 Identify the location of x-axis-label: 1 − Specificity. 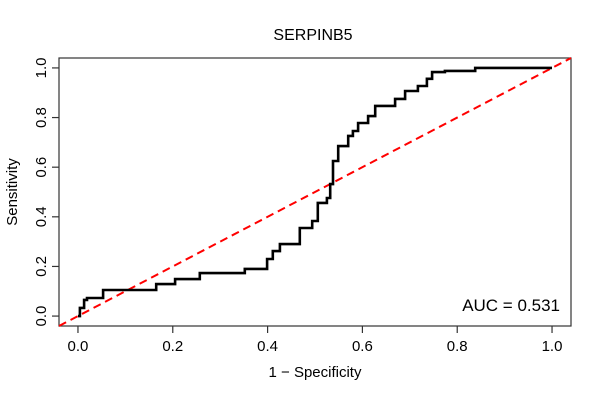
(315, 372).